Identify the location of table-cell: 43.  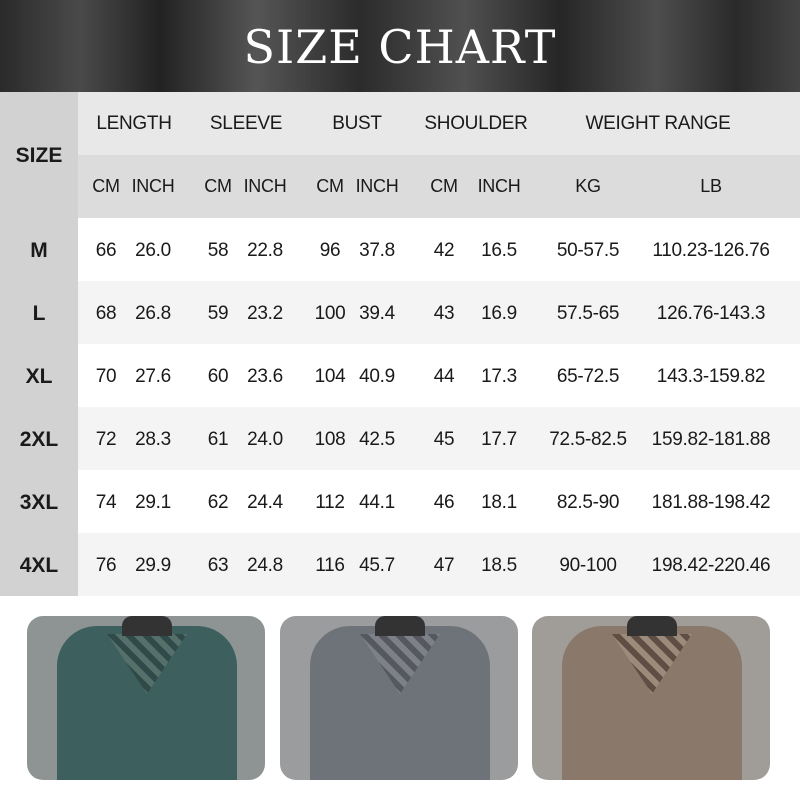
(444, 313).